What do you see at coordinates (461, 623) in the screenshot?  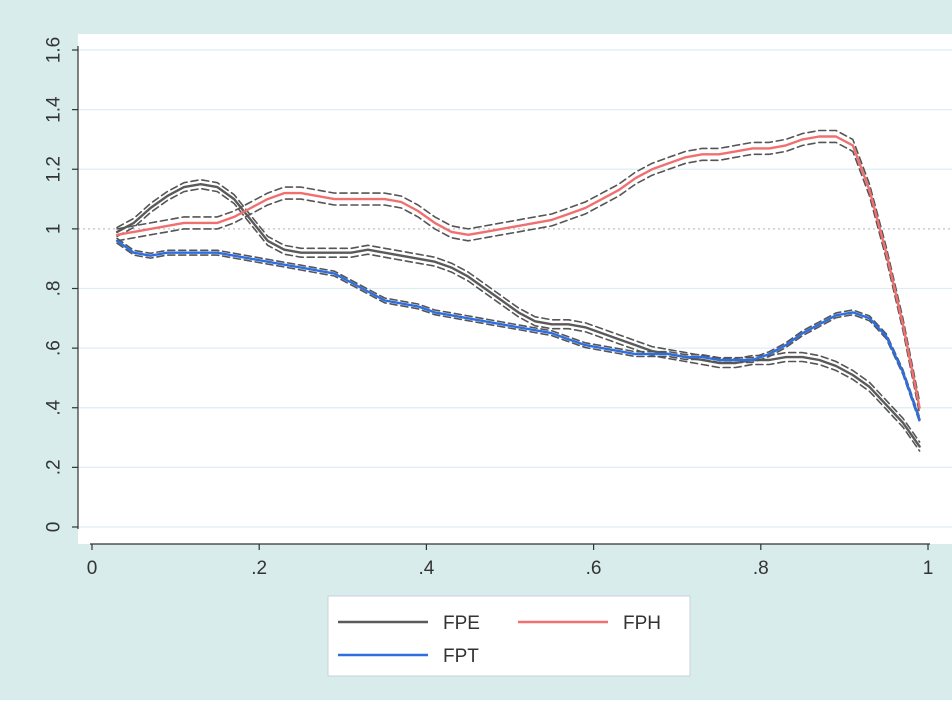 I see `legend-label: FPE` at bounding box center [461, 623].